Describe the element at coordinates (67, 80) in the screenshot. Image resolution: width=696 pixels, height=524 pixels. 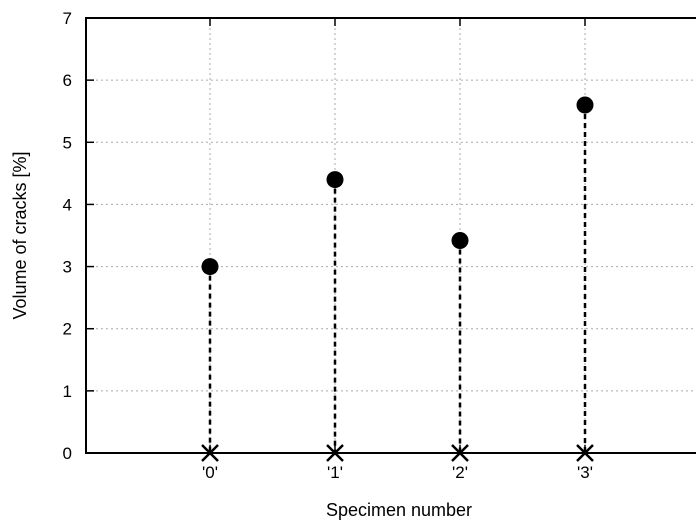
I see `y-tick-label: 6` at that location.